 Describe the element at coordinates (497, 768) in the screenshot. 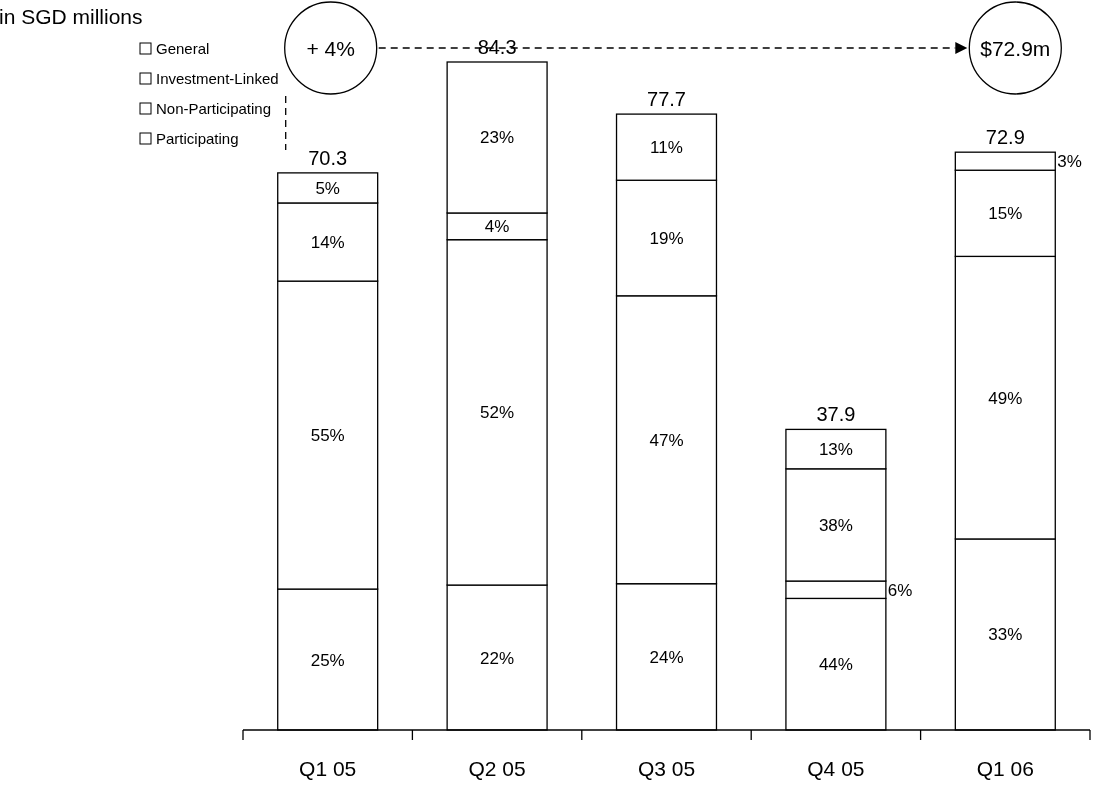

I see `x-tick-label: Q2 05` at that location.